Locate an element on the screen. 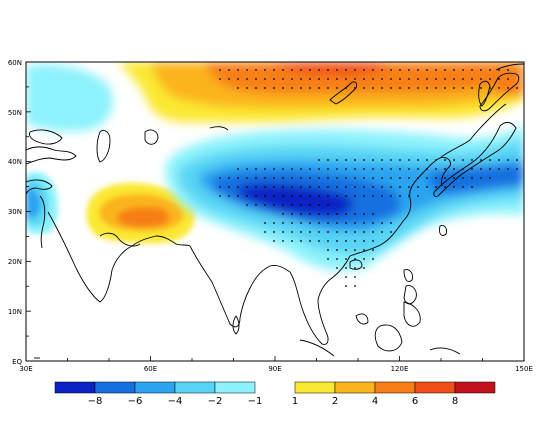 This screenshot has height=424, width=550. west-asia-negative is located at coordinates (42, 203).